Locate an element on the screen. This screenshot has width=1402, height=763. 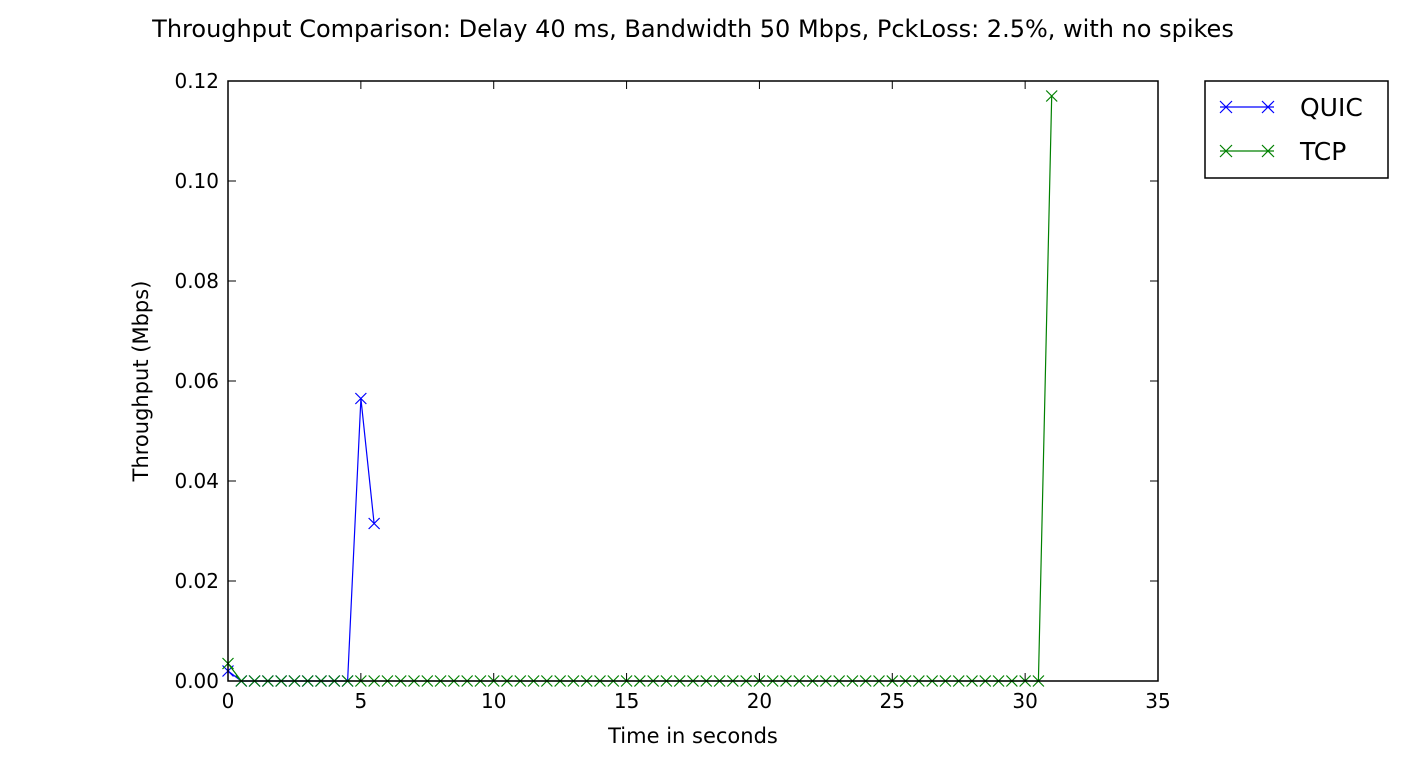
y-tick-label: 0.02 is located at coordinates (196, 581).